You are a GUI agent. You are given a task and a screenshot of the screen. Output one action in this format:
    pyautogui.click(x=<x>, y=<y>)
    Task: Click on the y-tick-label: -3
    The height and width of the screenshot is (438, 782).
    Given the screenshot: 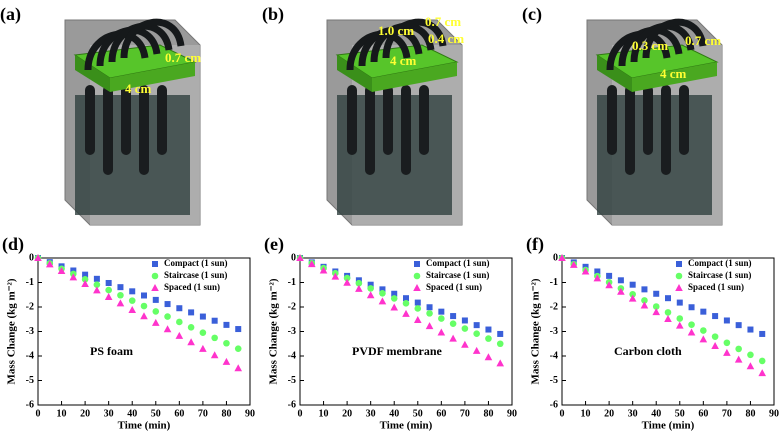 What is the action you would take?
    pyautogui.click(x=292, y=331)
    